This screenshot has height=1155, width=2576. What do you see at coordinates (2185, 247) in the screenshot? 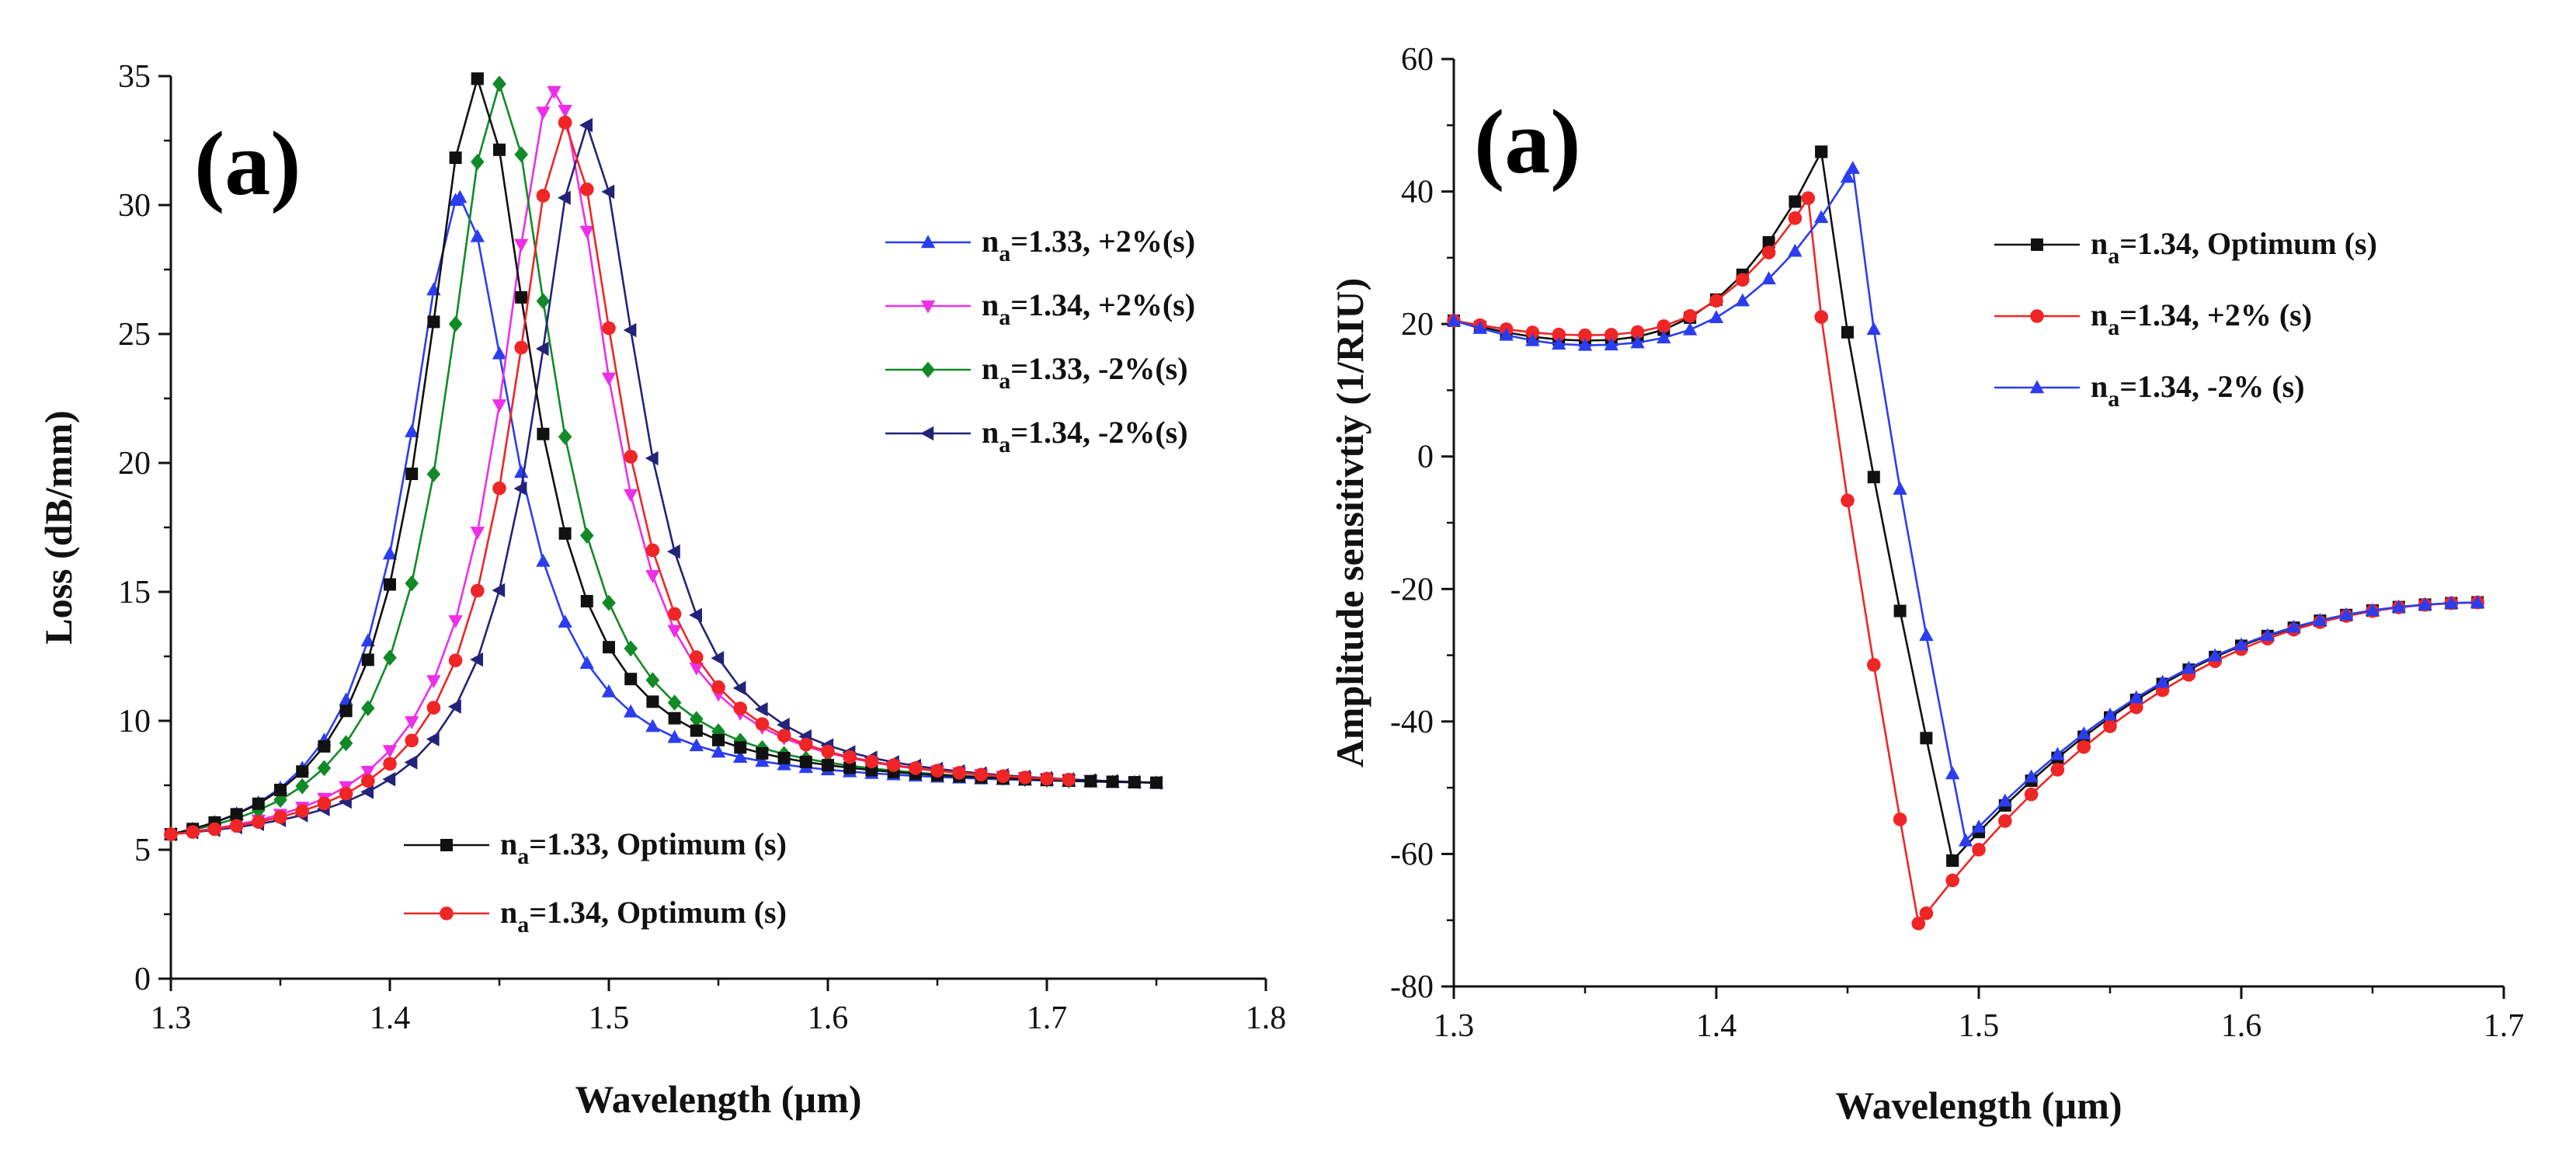
I see `legend-item: na=1.34, Optimum (s)` at bounding box center [2185, 247].